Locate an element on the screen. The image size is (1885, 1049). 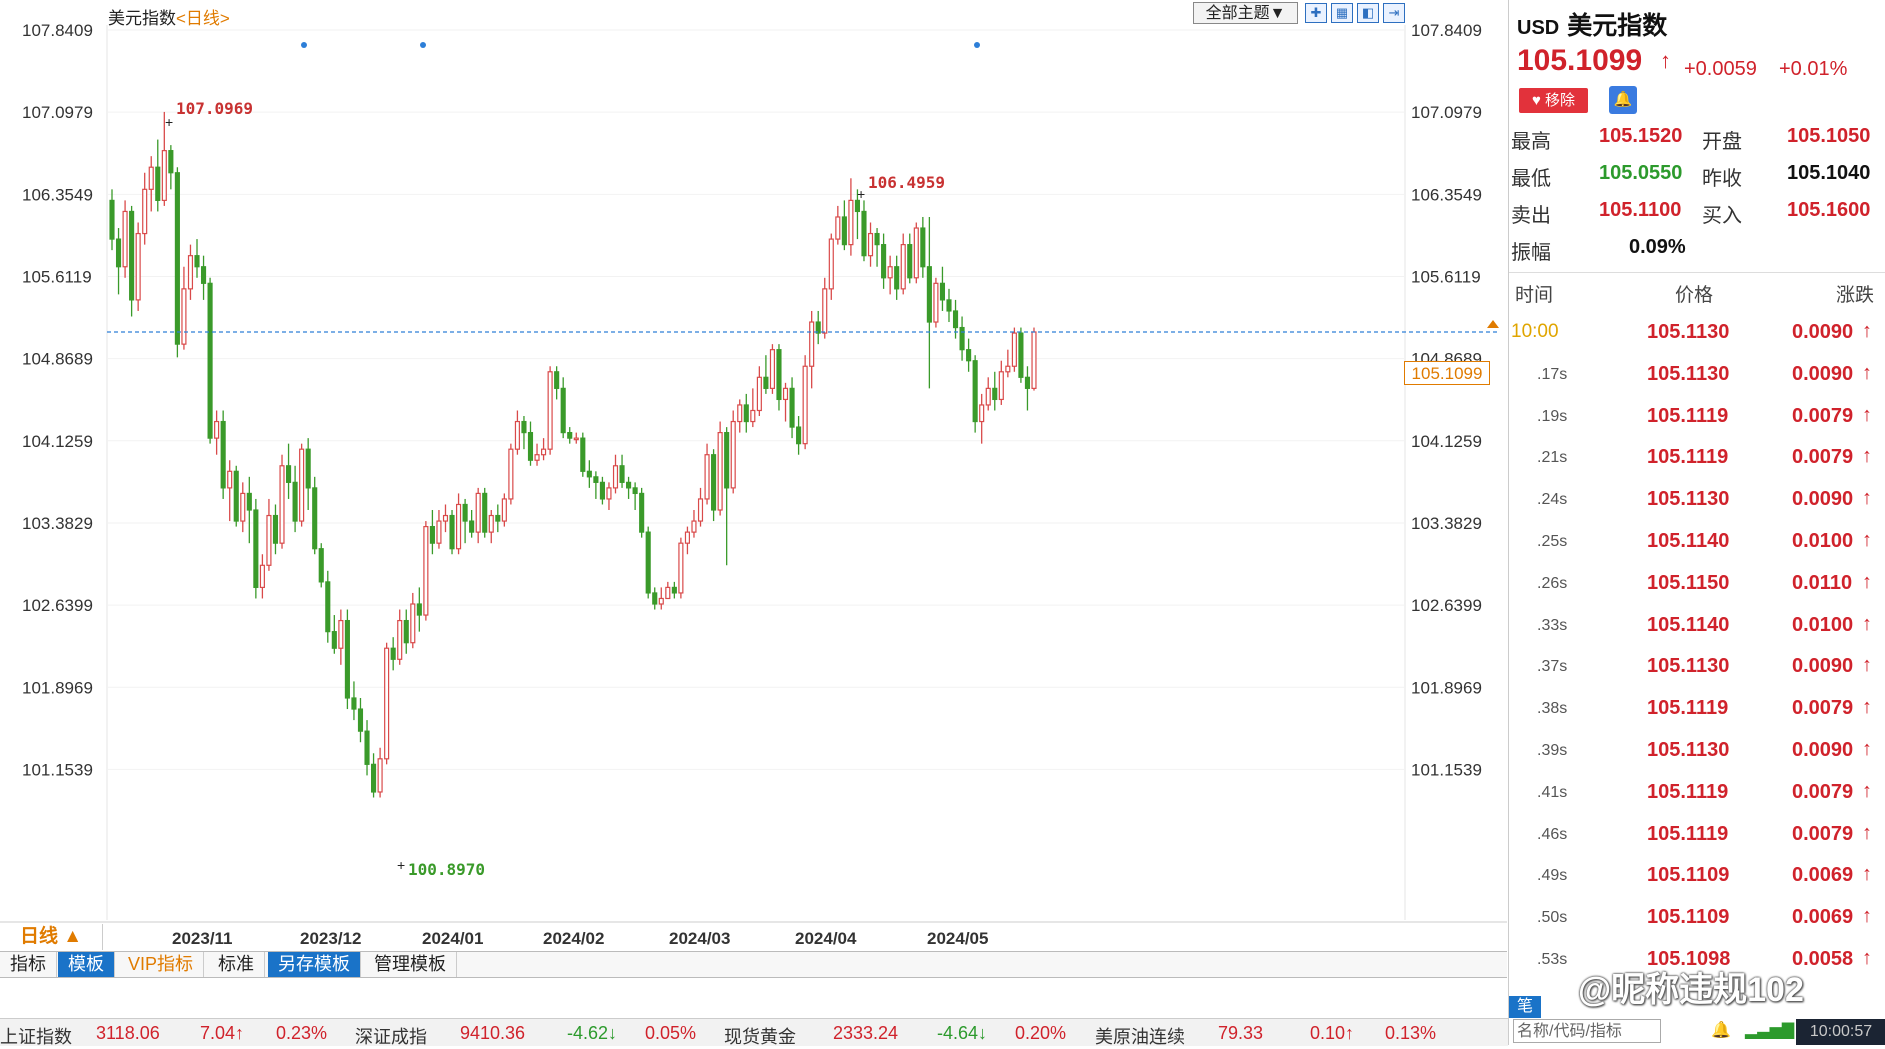
panel-bottom-bar: 笔 名称/代码/指标 🔔 ▂▃▅▇ 10:00:57 is located at coordinates (1697, 1020).